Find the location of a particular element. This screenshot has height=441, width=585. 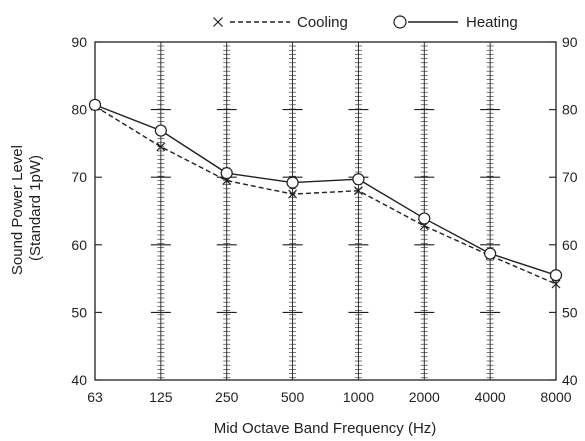

legend-item-heating: Heating is located at coordinates (455, 22).